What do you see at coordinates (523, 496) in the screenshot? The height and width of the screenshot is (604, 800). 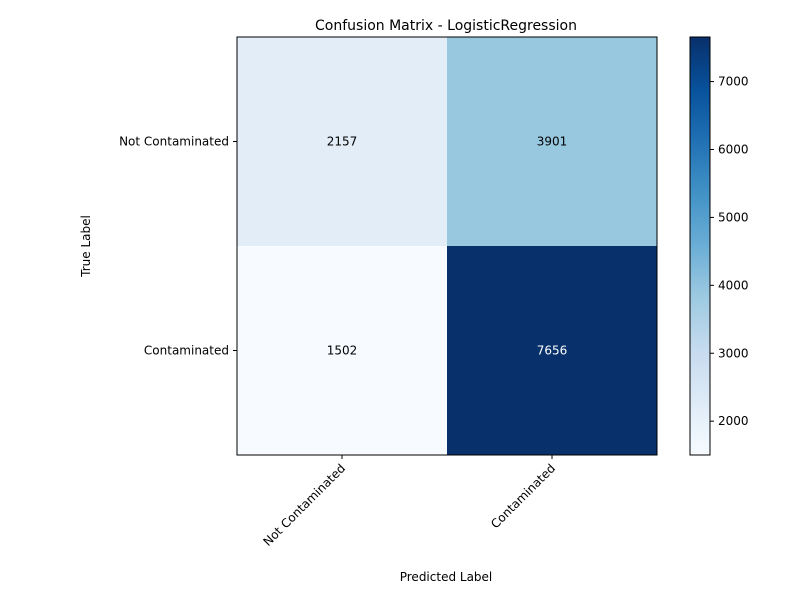 I see `x-tick-label: Contaminated` at bounding box center [523, 496].